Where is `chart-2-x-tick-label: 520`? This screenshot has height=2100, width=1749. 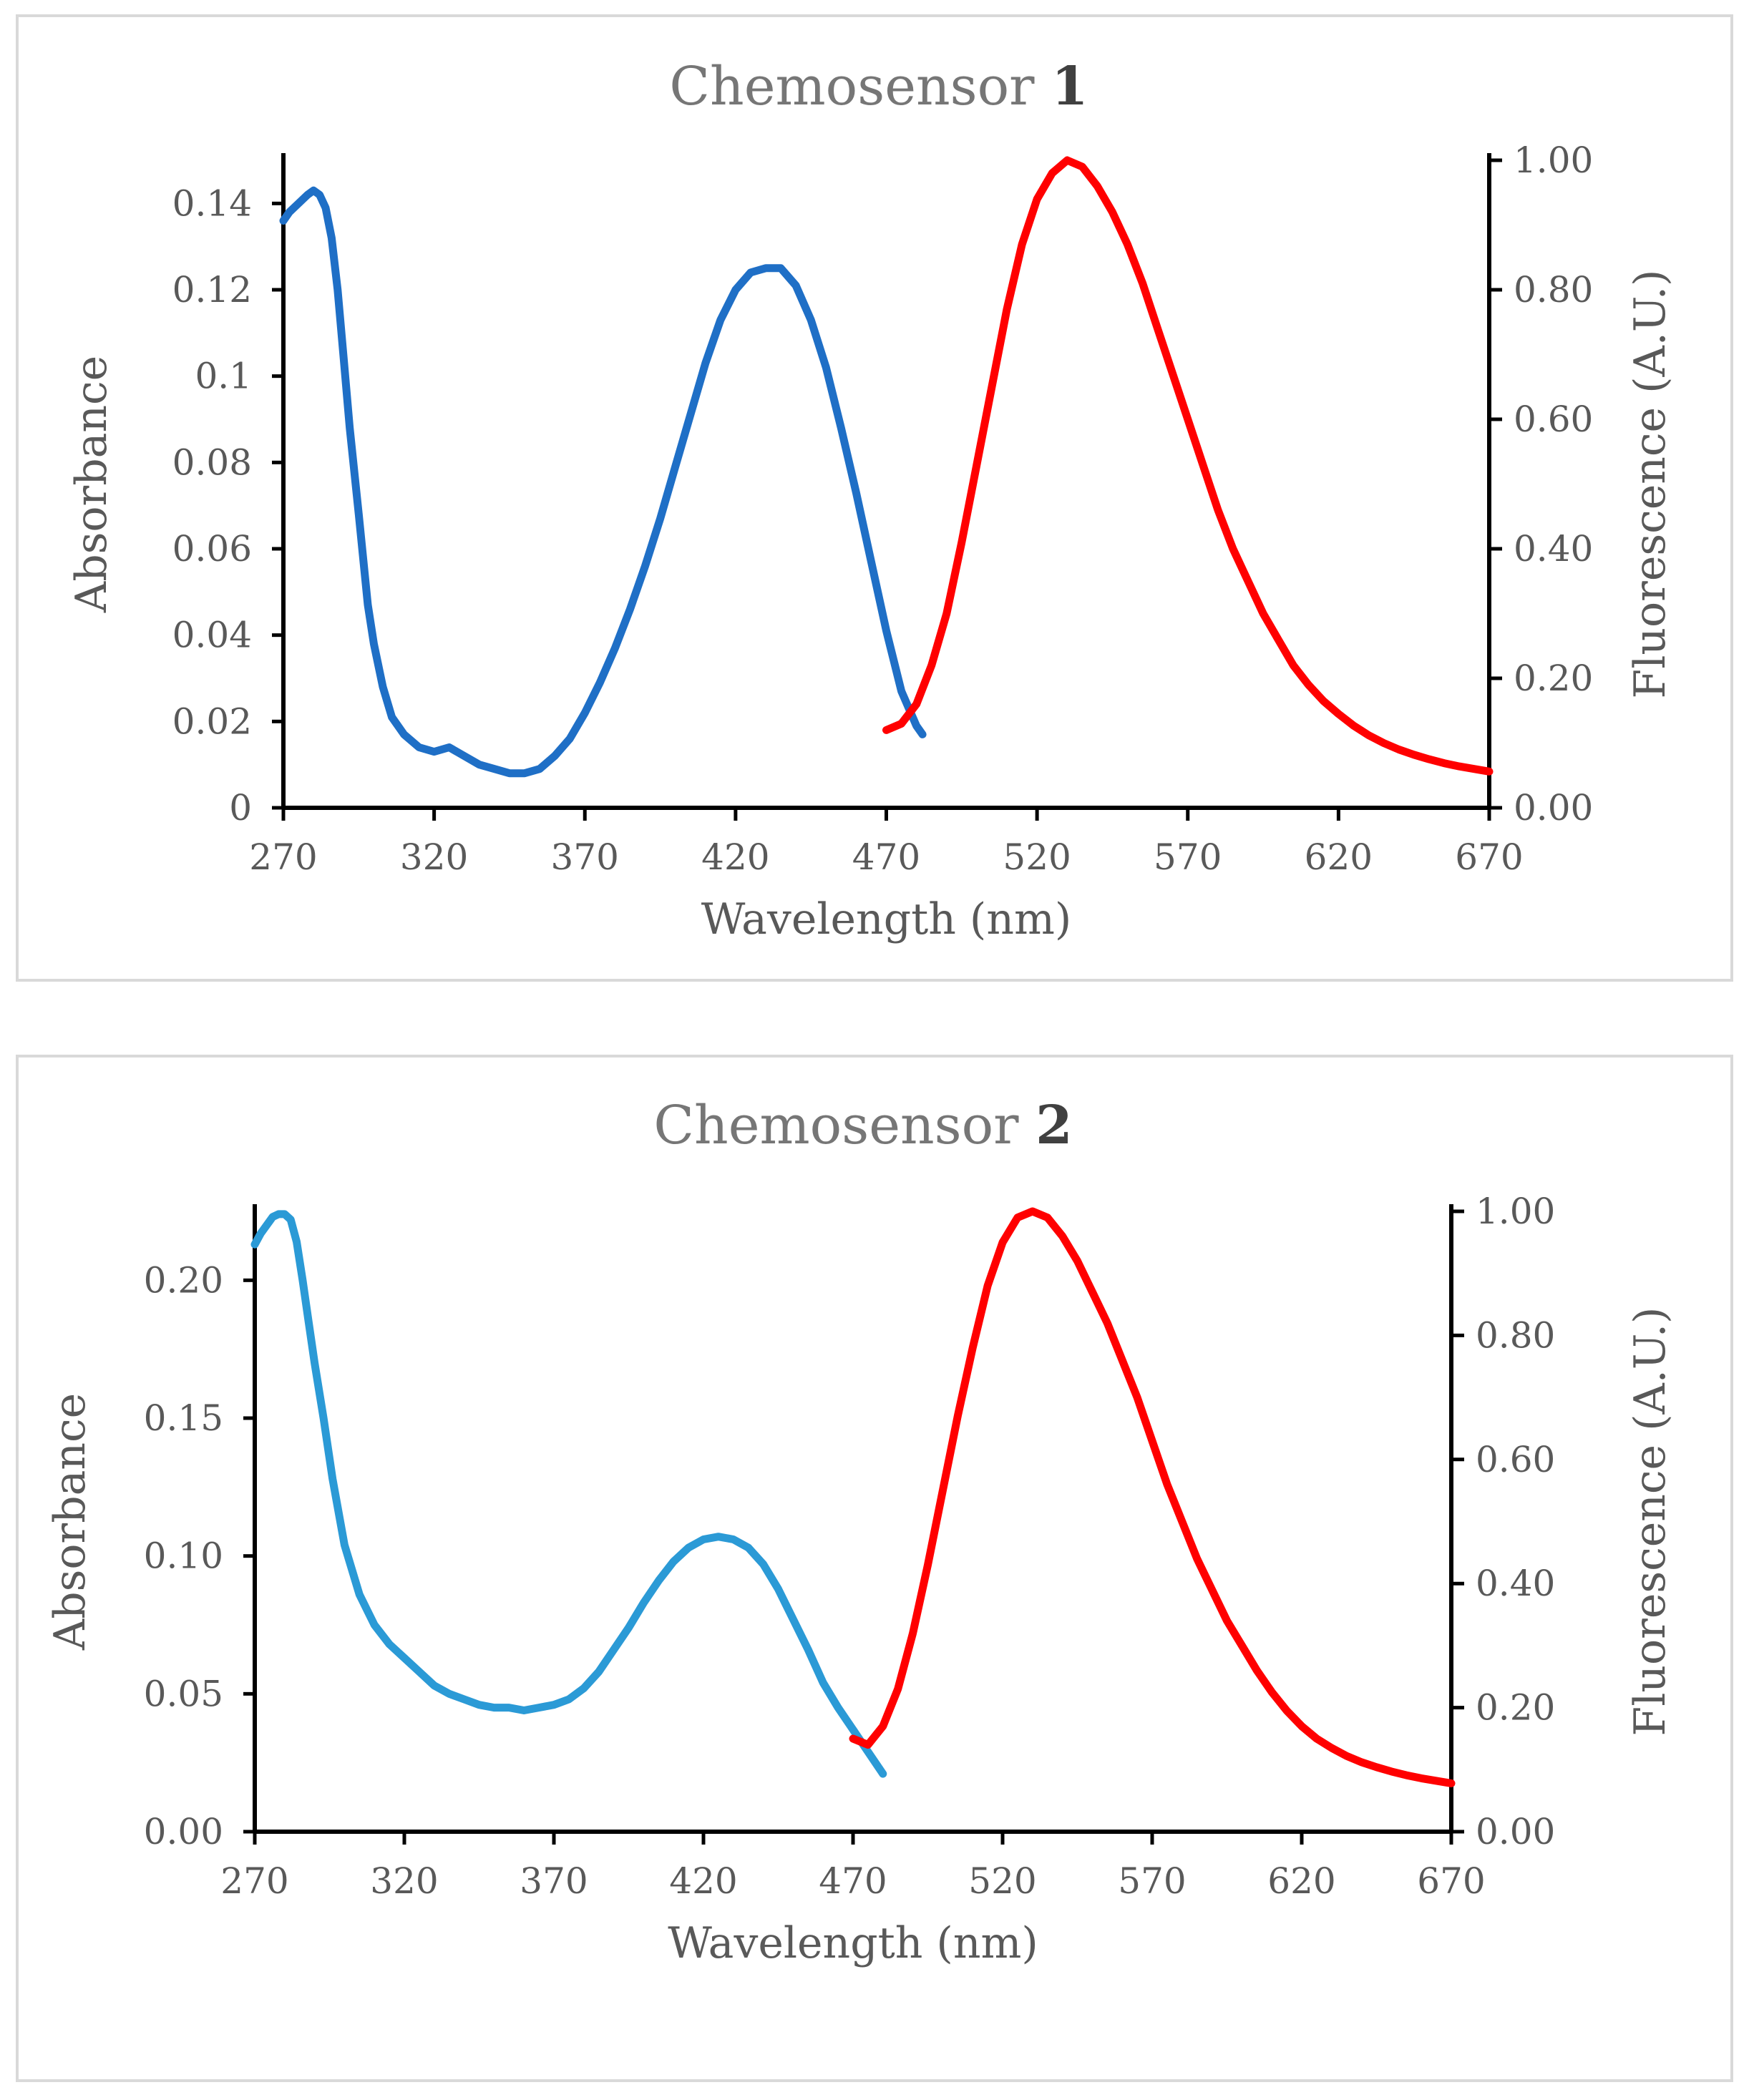
chart-2-x-tick-label: 520 is located at coordinates (1002, 1881).